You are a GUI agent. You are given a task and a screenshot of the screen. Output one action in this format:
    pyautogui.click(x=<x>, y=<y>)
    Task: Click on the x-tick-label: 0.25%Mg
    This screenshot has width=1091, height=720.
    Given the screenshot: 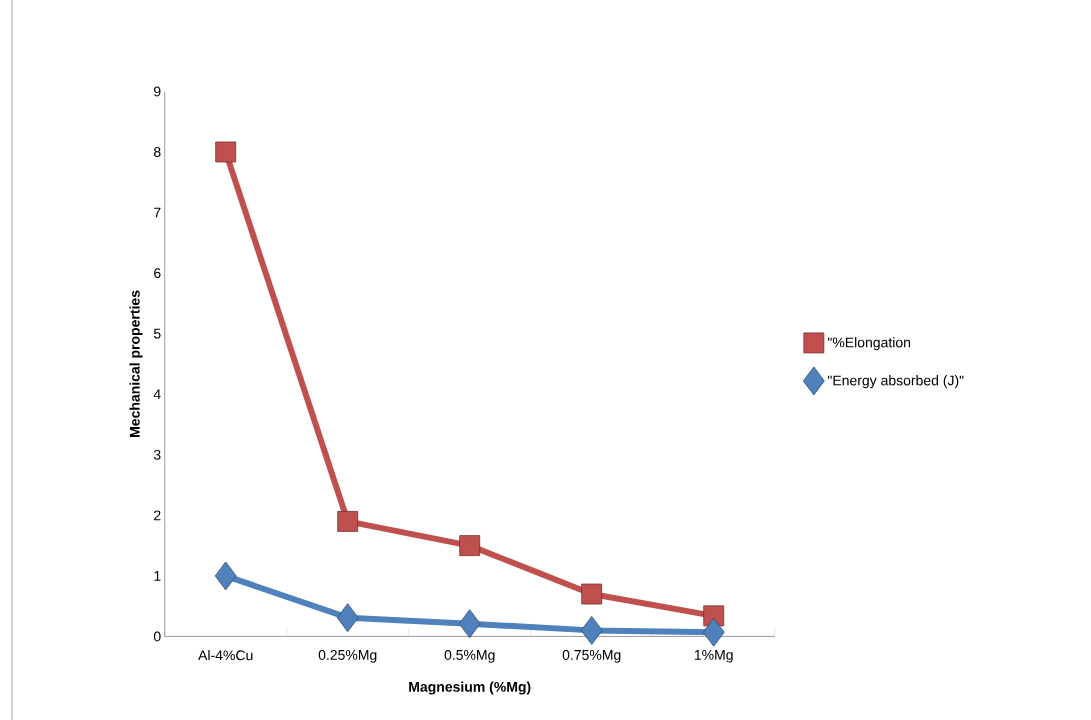 What is the action you would take?
    pyautogui.click(x=347, y=656)
    